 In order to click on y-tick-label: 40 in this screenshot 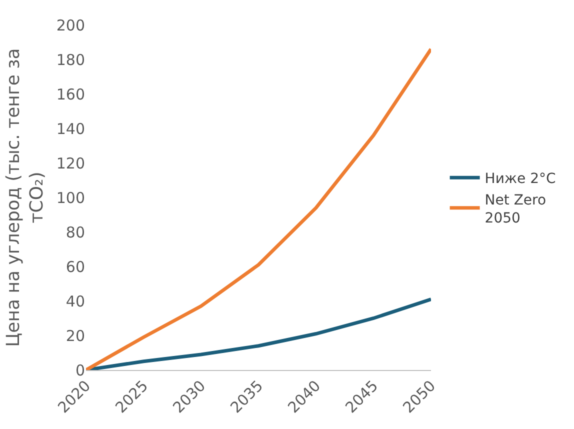, I will do `click(75, 301)`.